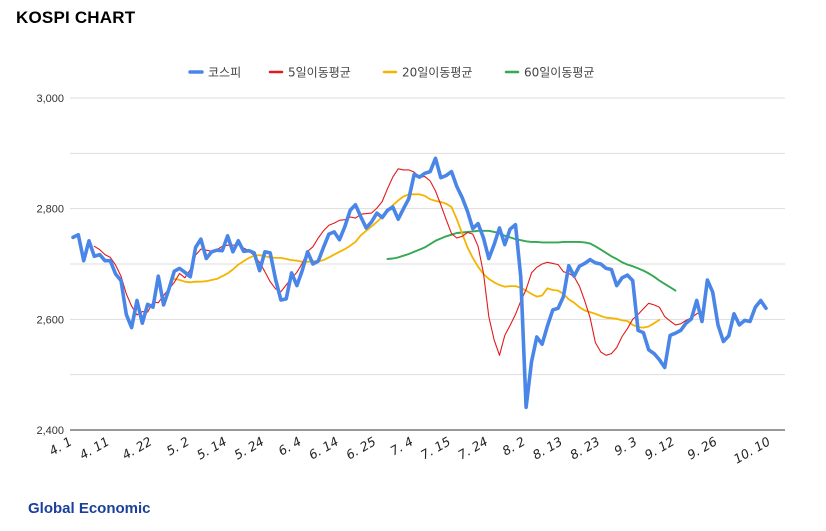  Describe the element at coordinates (391, 73) in the screenshot. I see `chart-legend: 코스피 5일이동평균 20일이동평균 60일이동평균` at that location.